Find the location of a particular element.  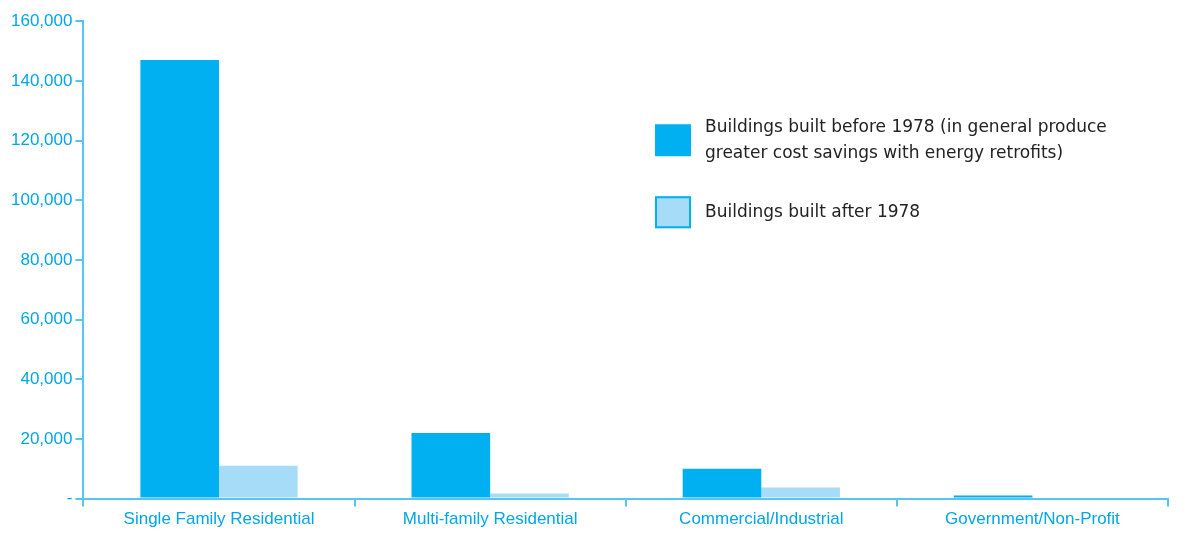

legend-label: Buildings built after 1978 is located at coordinates (813, 210).